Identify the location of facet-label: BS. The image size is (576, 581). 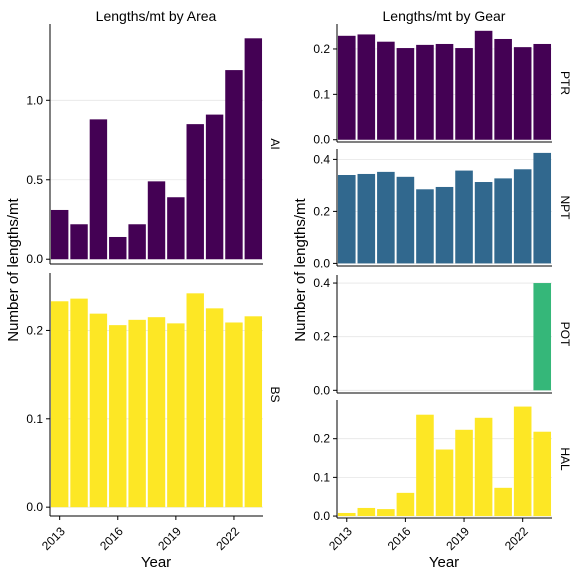
(275, 394).